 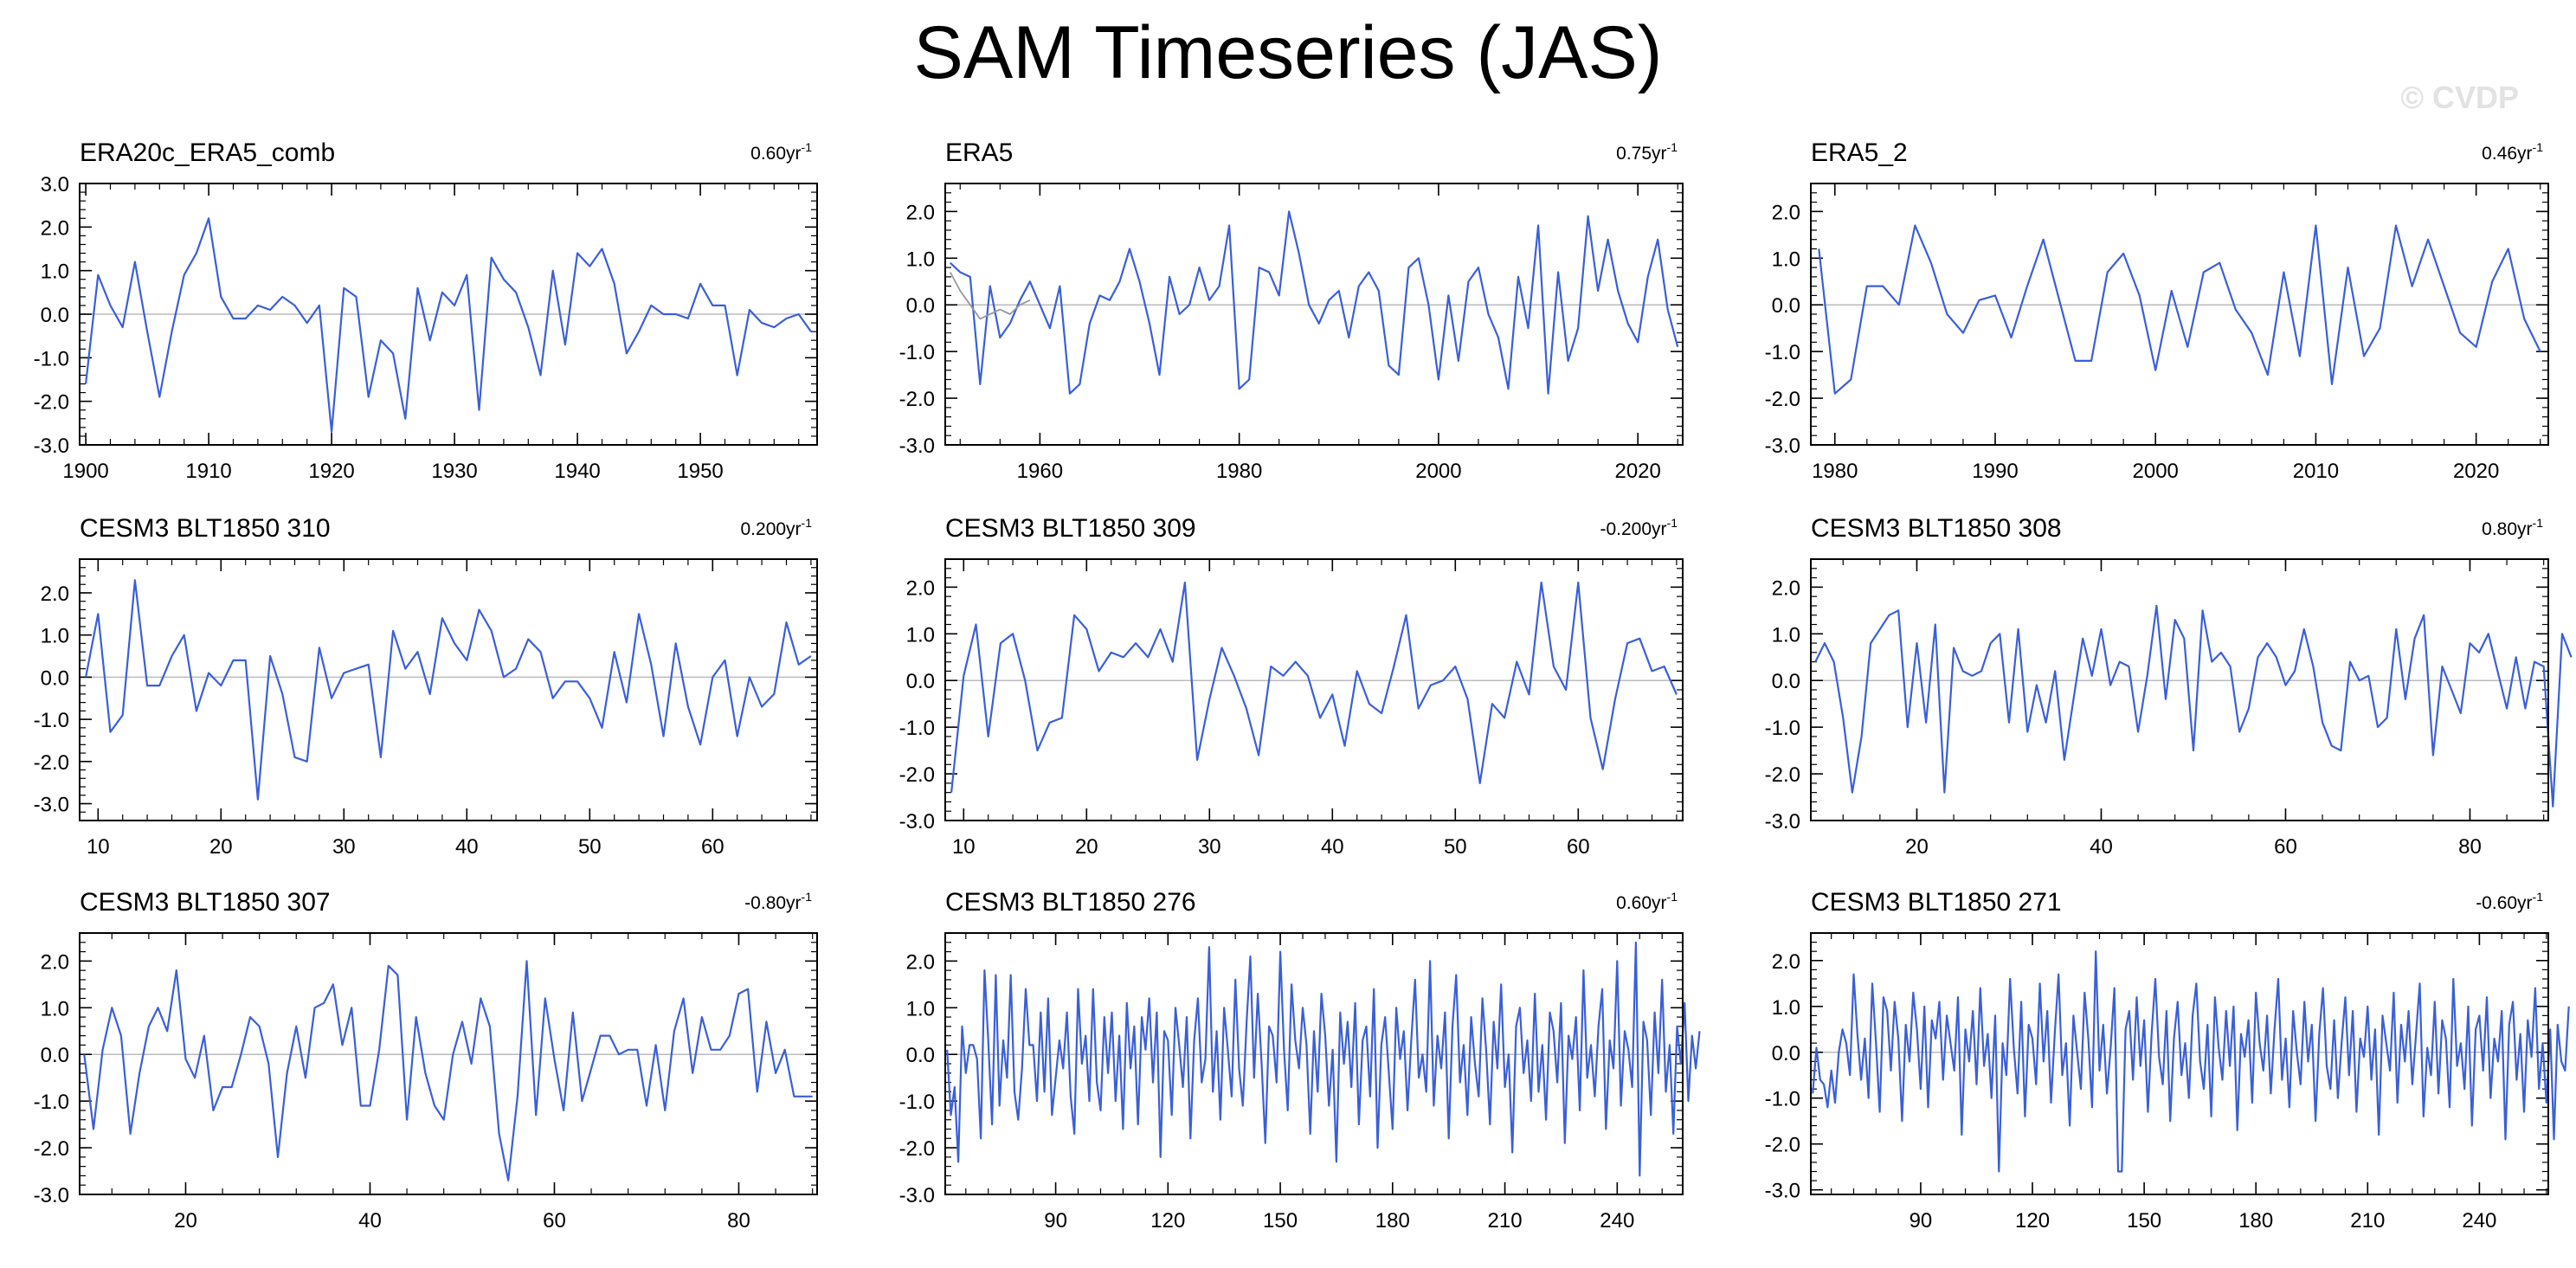 What do you see at coordinates (1921, 1221) in the screenshot?
I see `x-tick-label: 90` at bounding box center [1921, 1221].